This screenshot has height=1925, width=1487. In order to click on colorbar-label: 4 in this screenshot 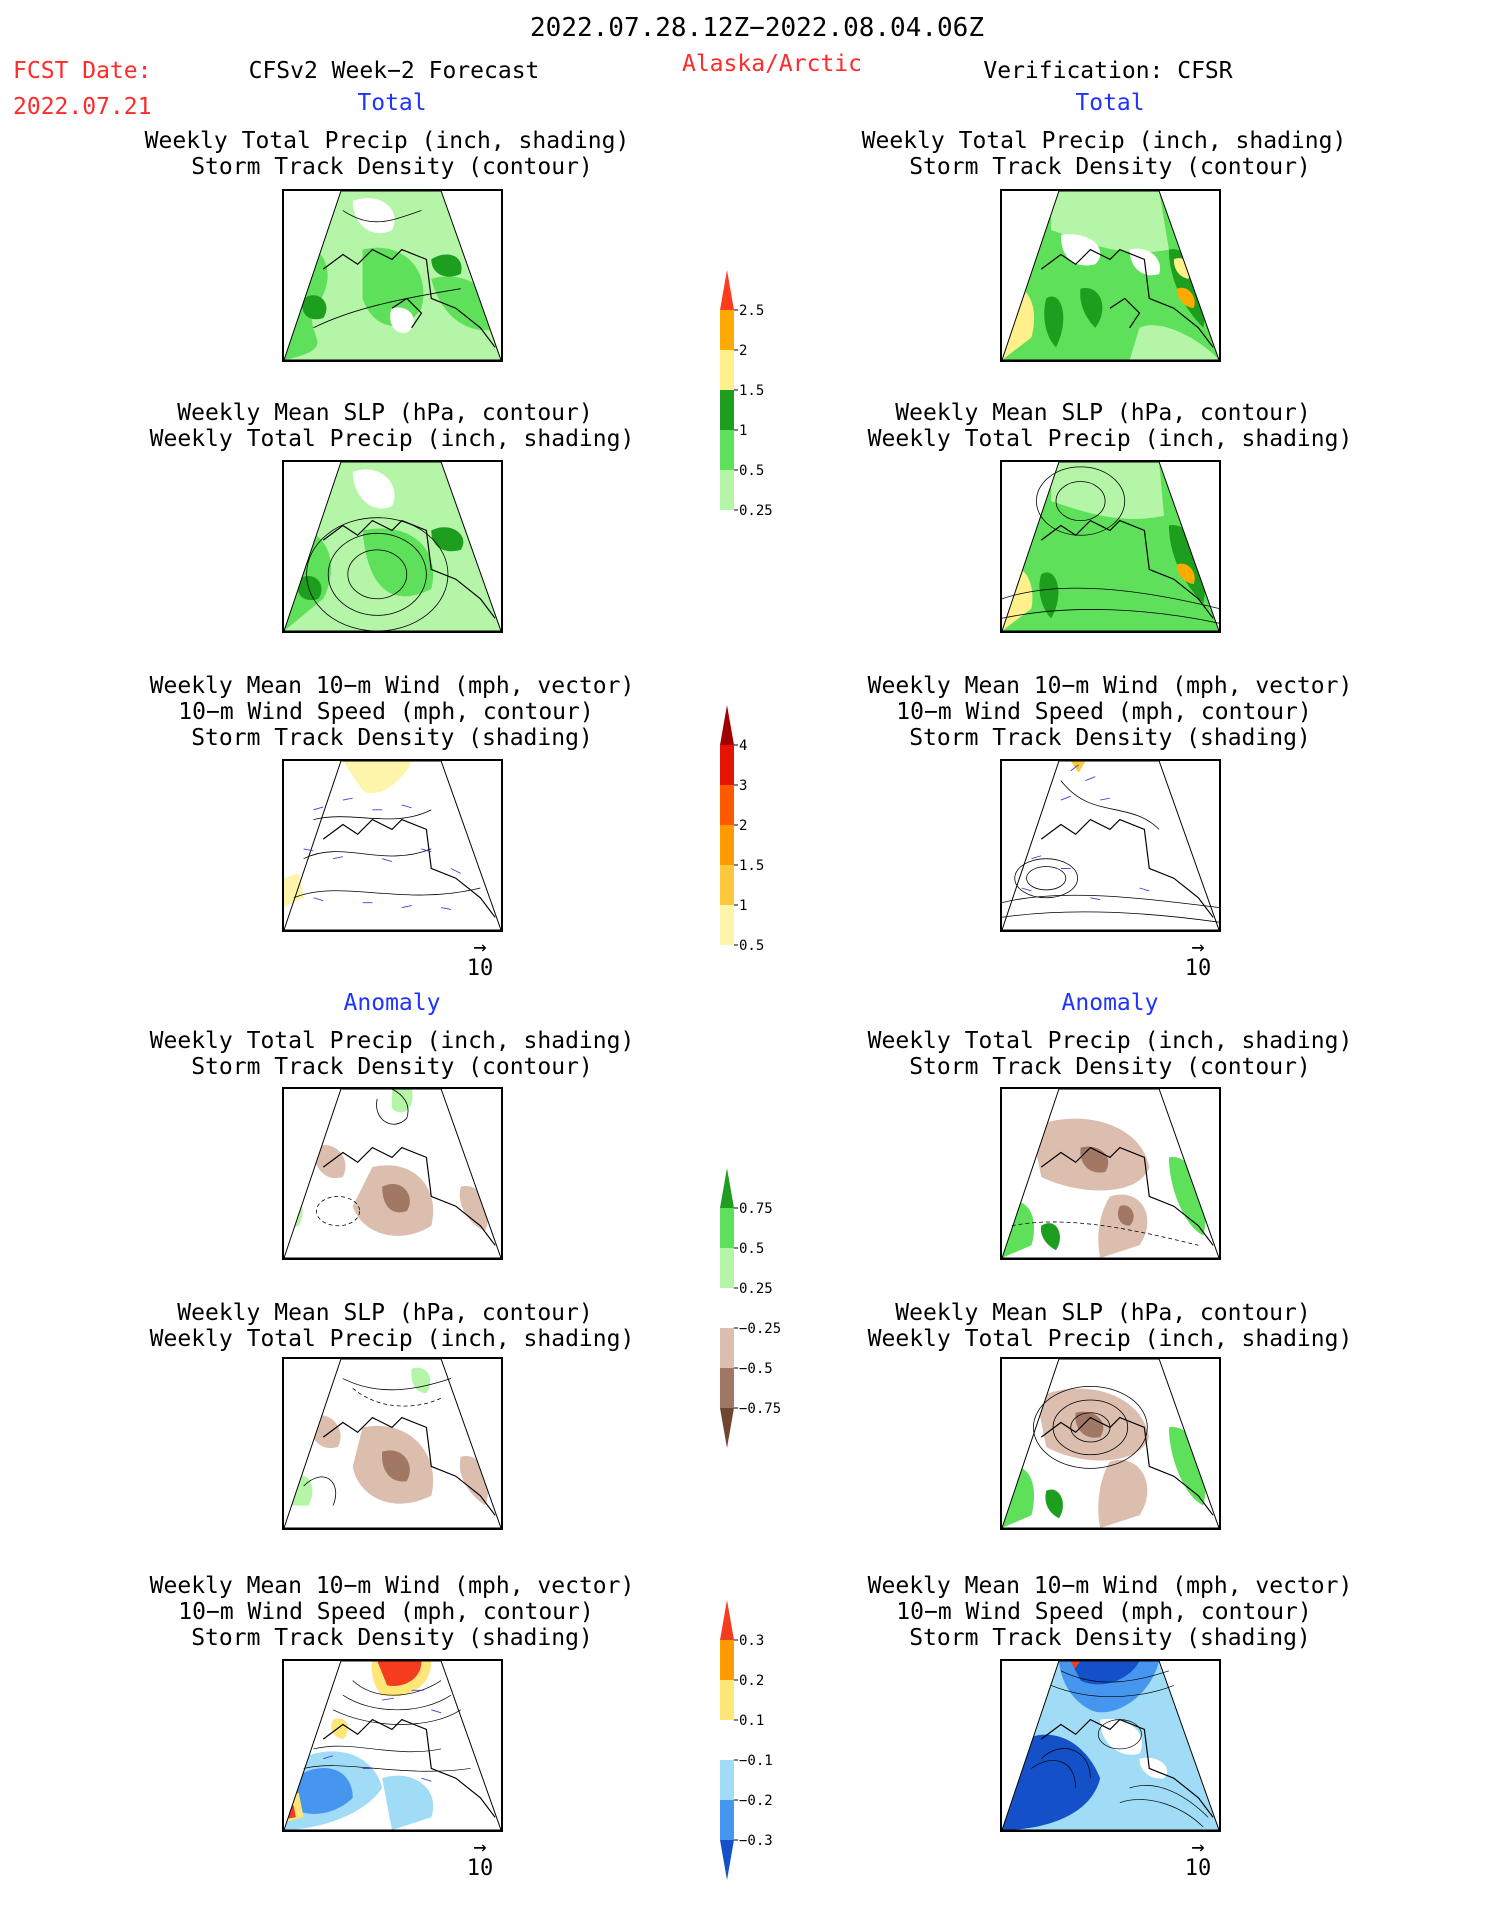, I will do `click(743, 746)`.